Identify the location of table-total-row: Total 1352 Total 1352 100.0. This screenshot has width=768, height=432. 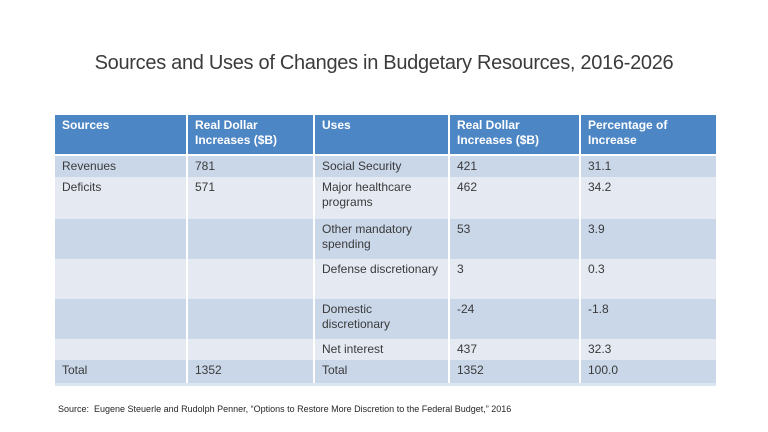
(385, 373).